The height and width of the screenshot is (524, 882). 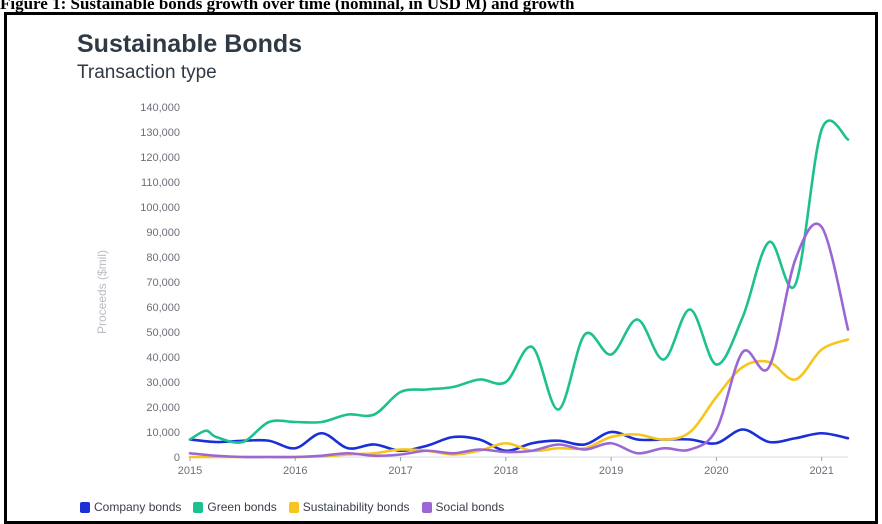 What do you see at coordinates (295, 471) in the screenshot?
I see `x-tick-label: 2016` at bounding box center [295, 471].